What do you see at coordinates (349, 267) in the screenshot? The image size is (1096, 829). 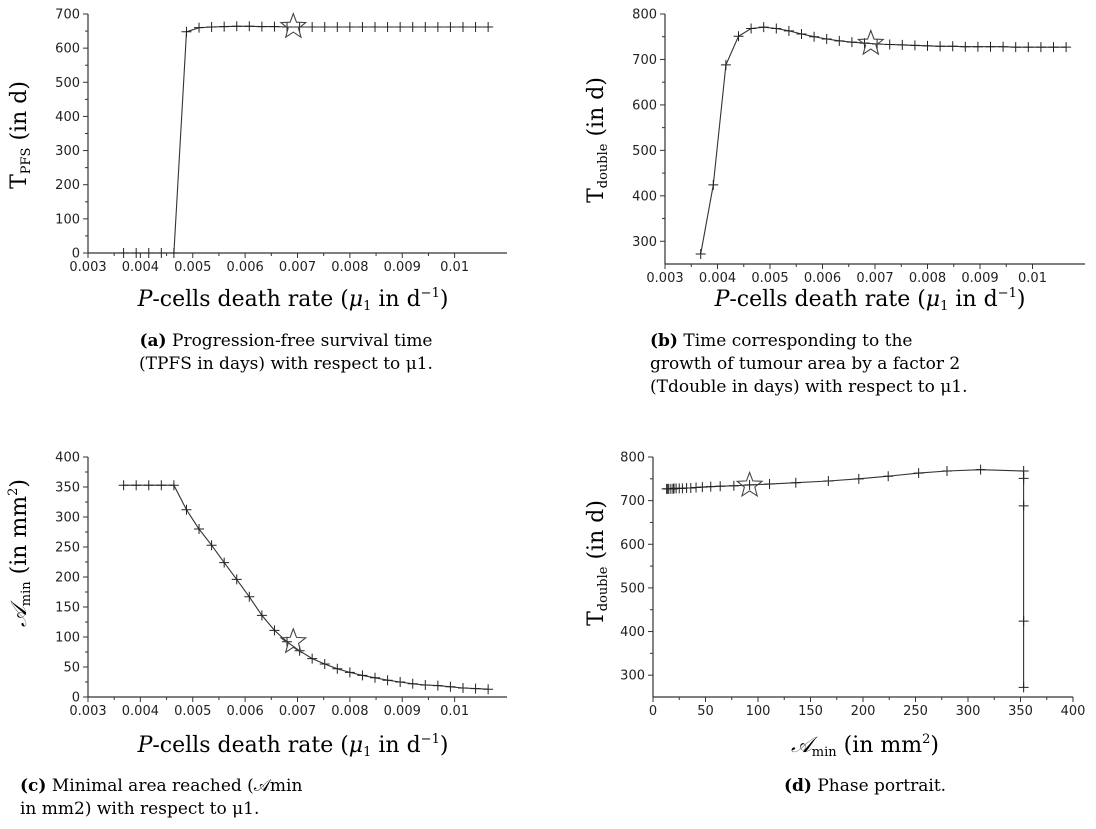 I see `chart-a-x-tick-label: 0.008` at bounding box center [349, 267].